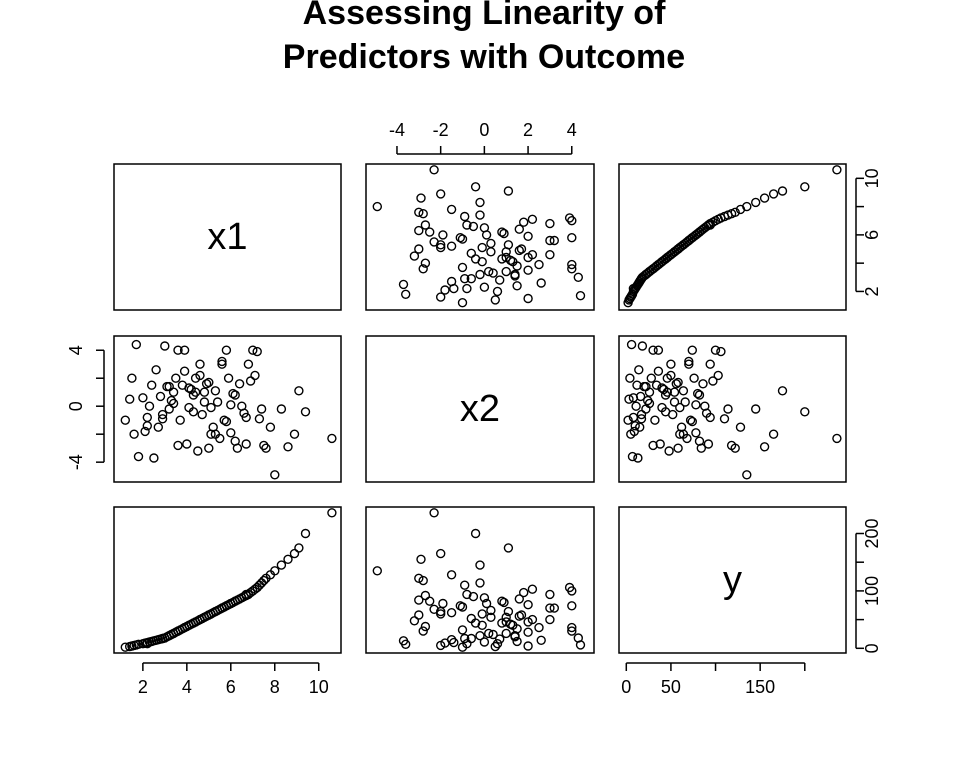 The width and height of the screenshot is (960, 768). What do you see at coordinates (76, 462) in the screenshot?
I see `x2-left-tick-label: -4` at bounding box center [76, 462].